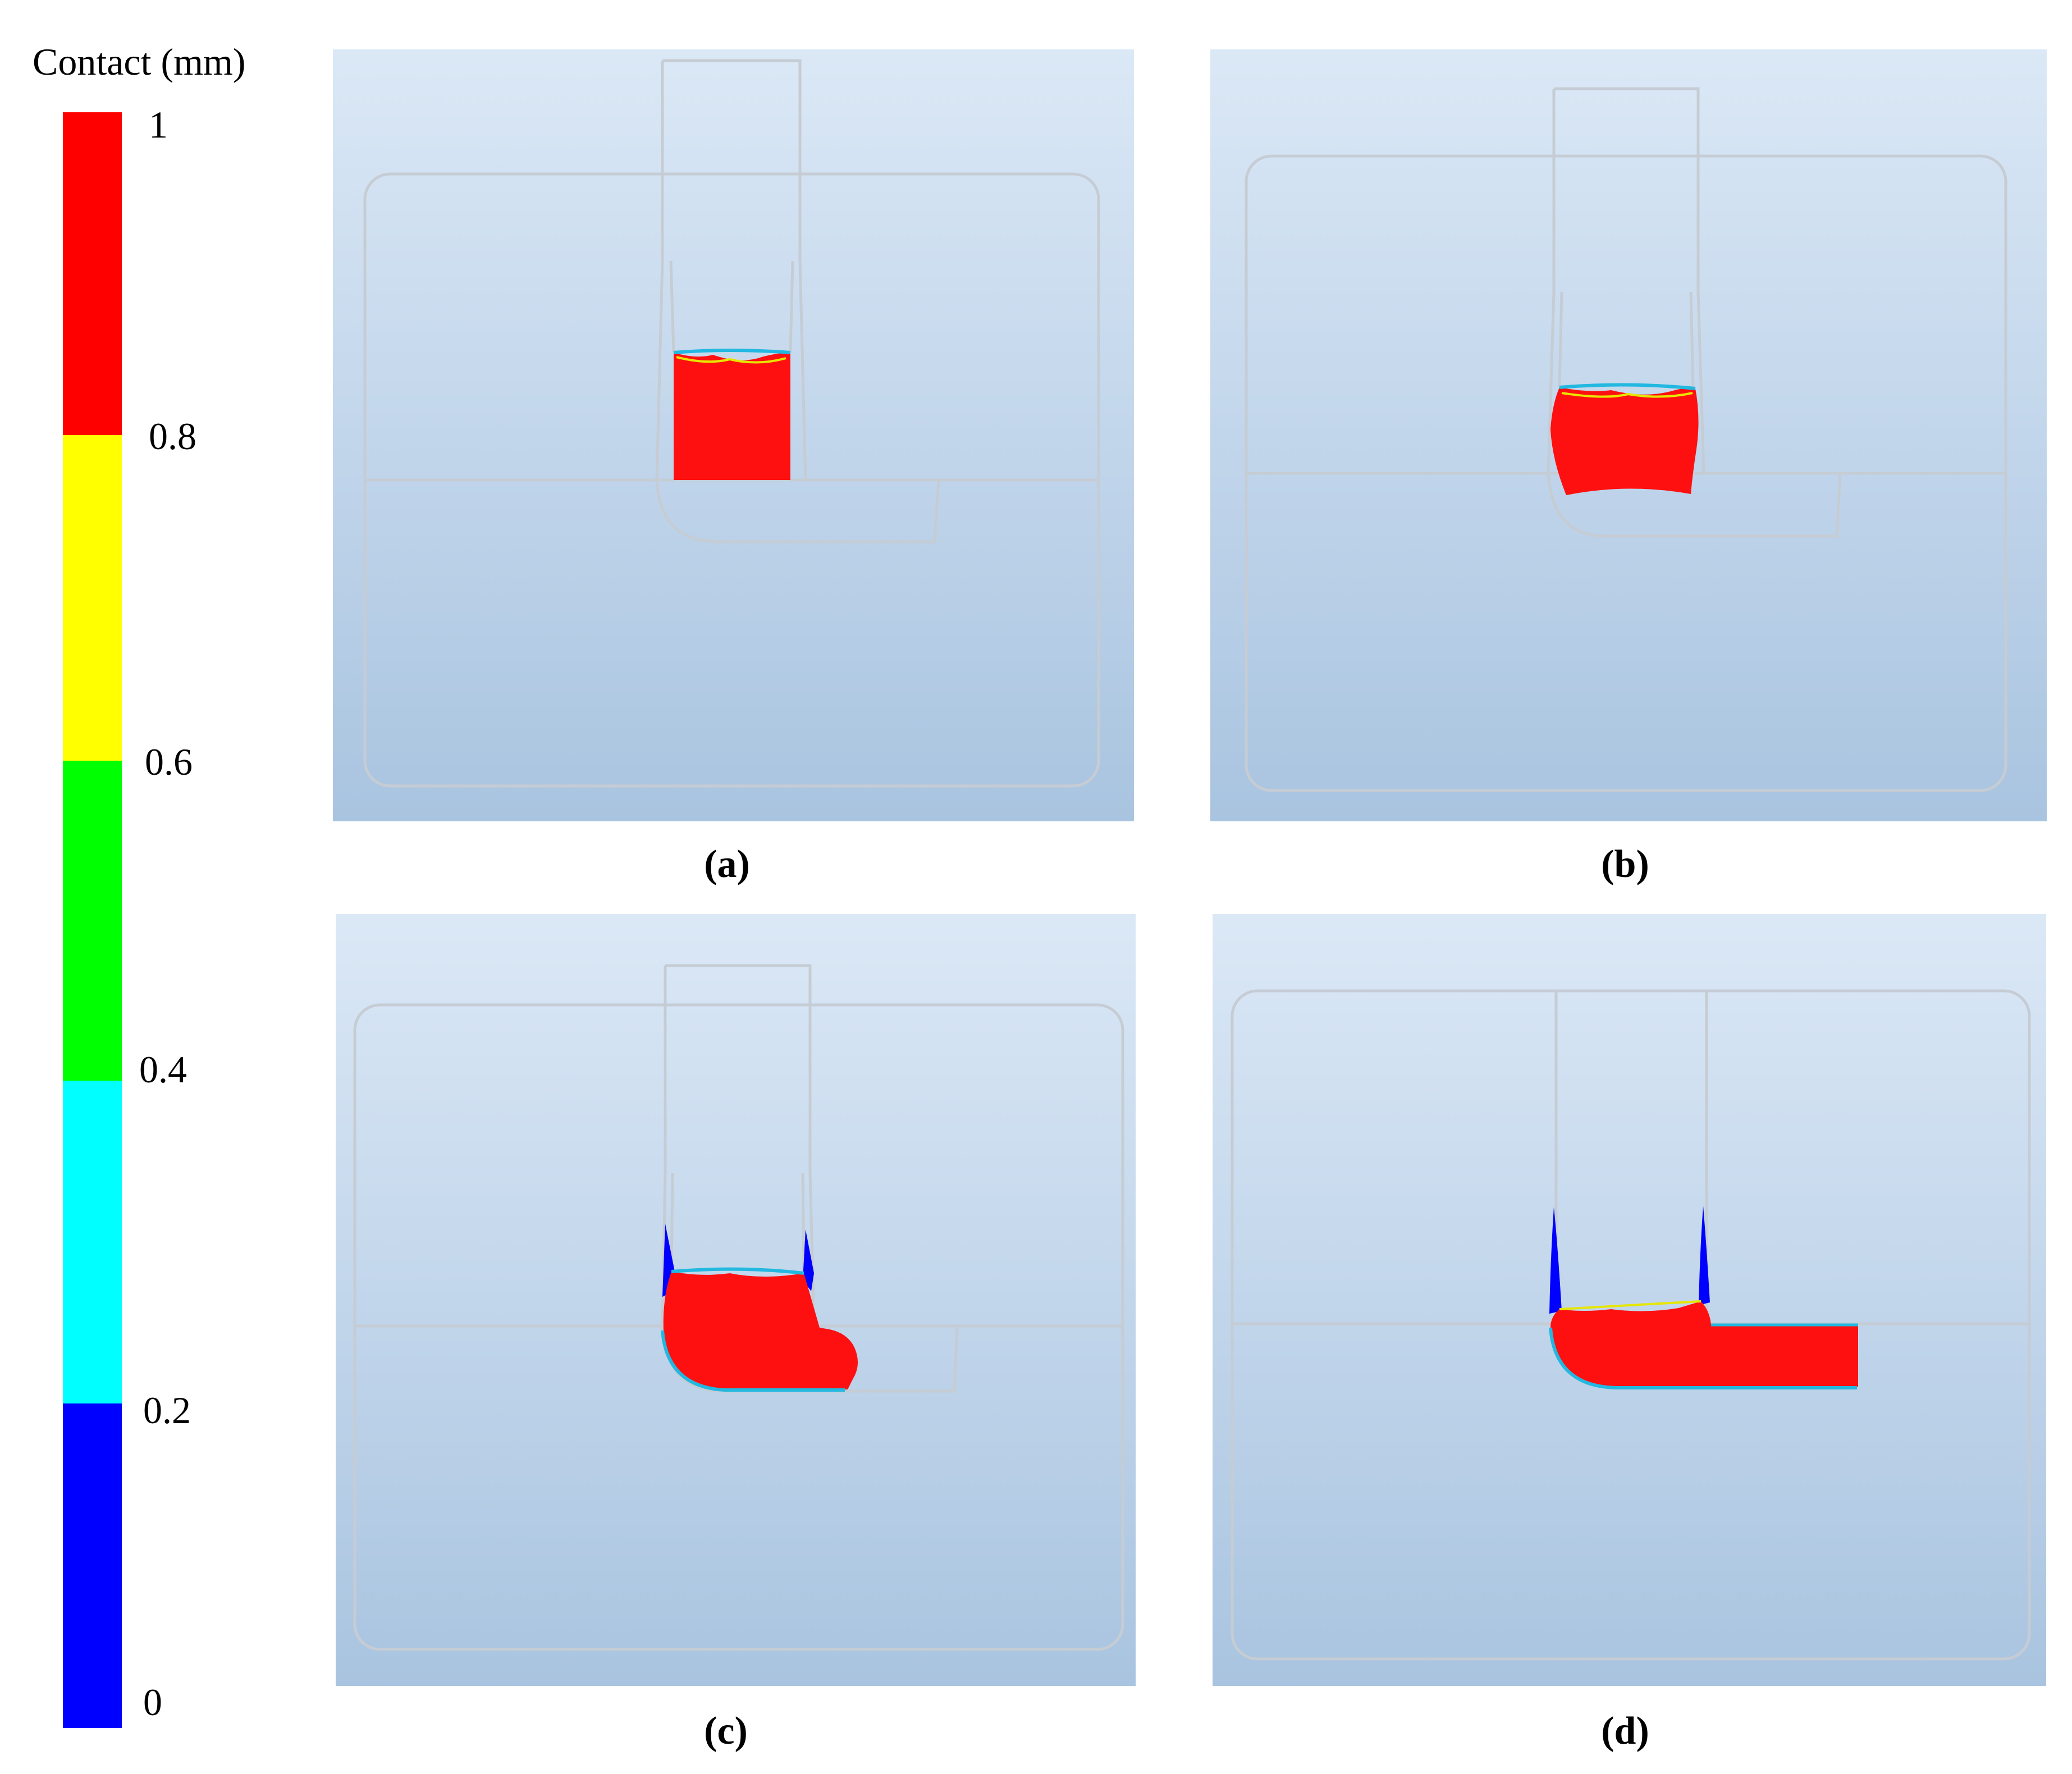  Describe the element at coordinates (158, 124) in the screenshot. I see `legend-tick-label: 1` at that location.